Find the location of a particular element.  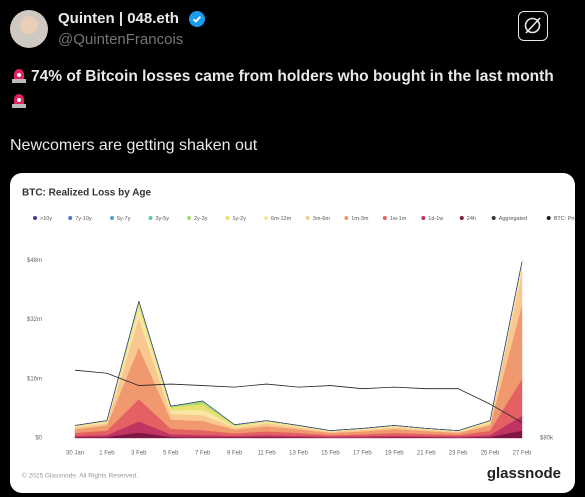

legend-label: 2y-3y is located at coordinates (201, 219).